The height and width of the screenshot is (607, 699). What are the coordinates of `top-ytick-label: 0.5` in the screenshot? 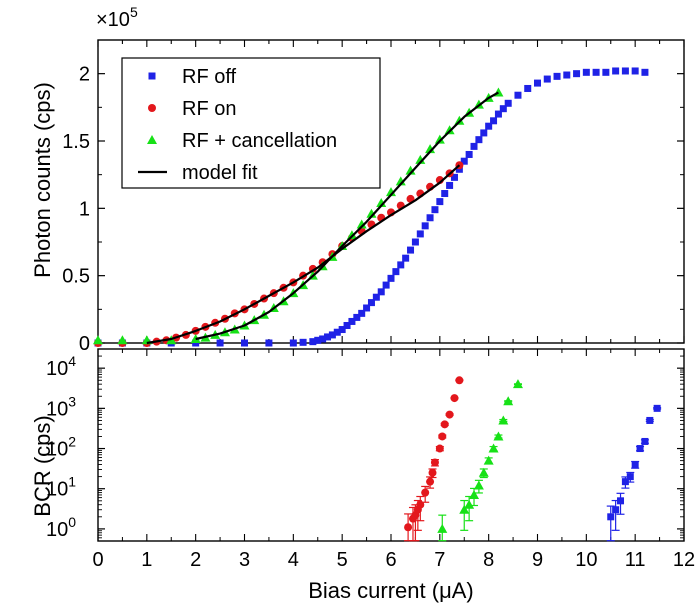 It's located at (76, 277).